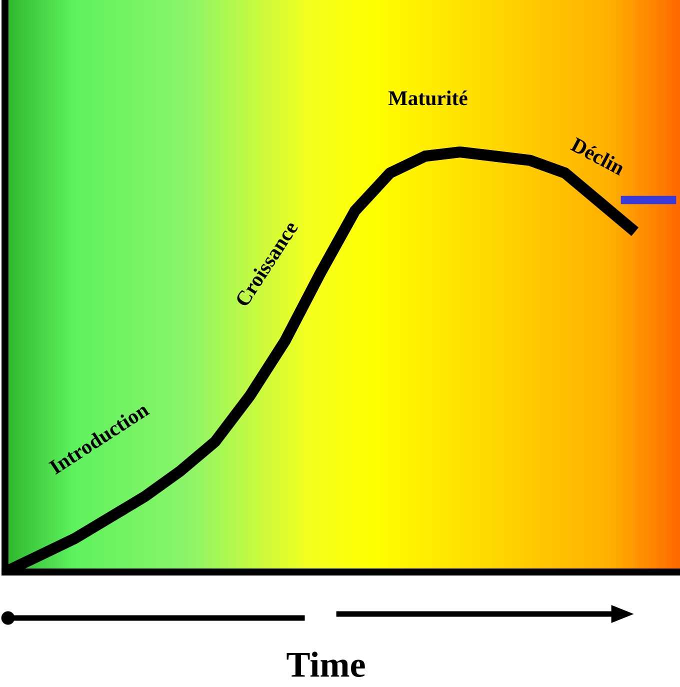  What do you see at coordinates (325, 665) in the screenshot?
I see `x-axis-title: Time` at bounding box center [325, 665].